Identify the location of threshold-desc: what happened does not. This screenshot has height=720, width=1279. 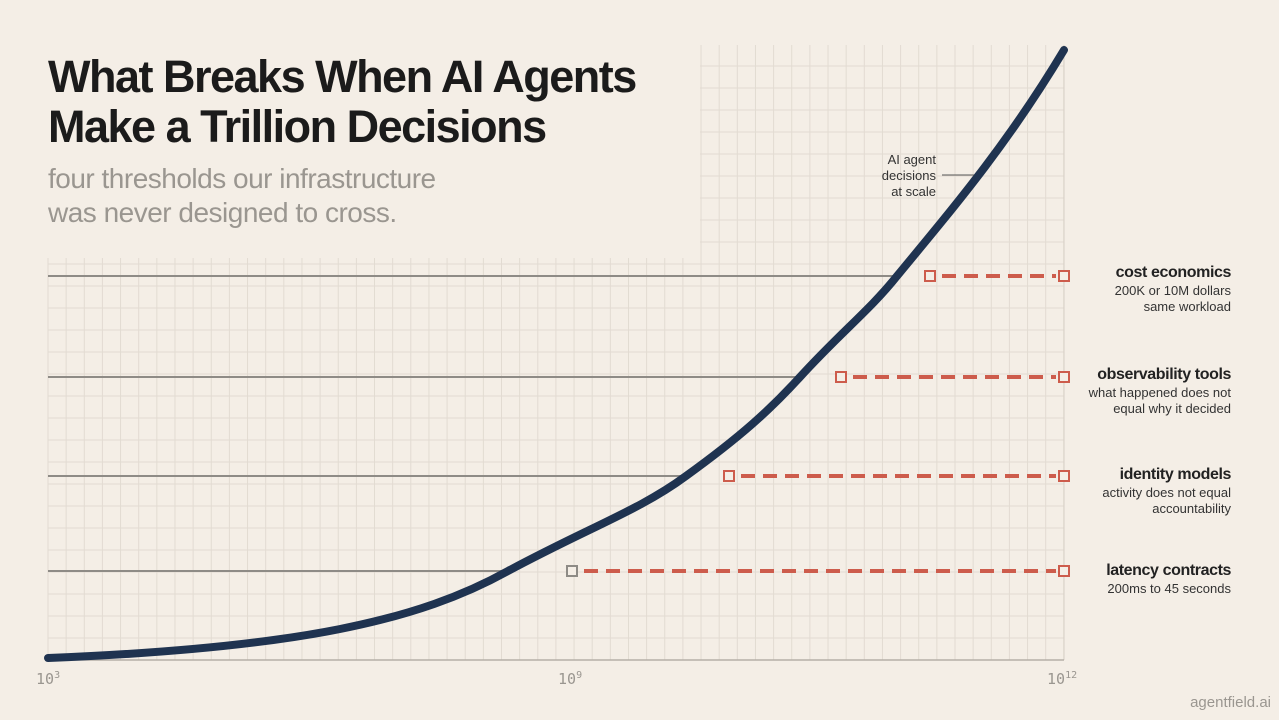
(1159, 392).